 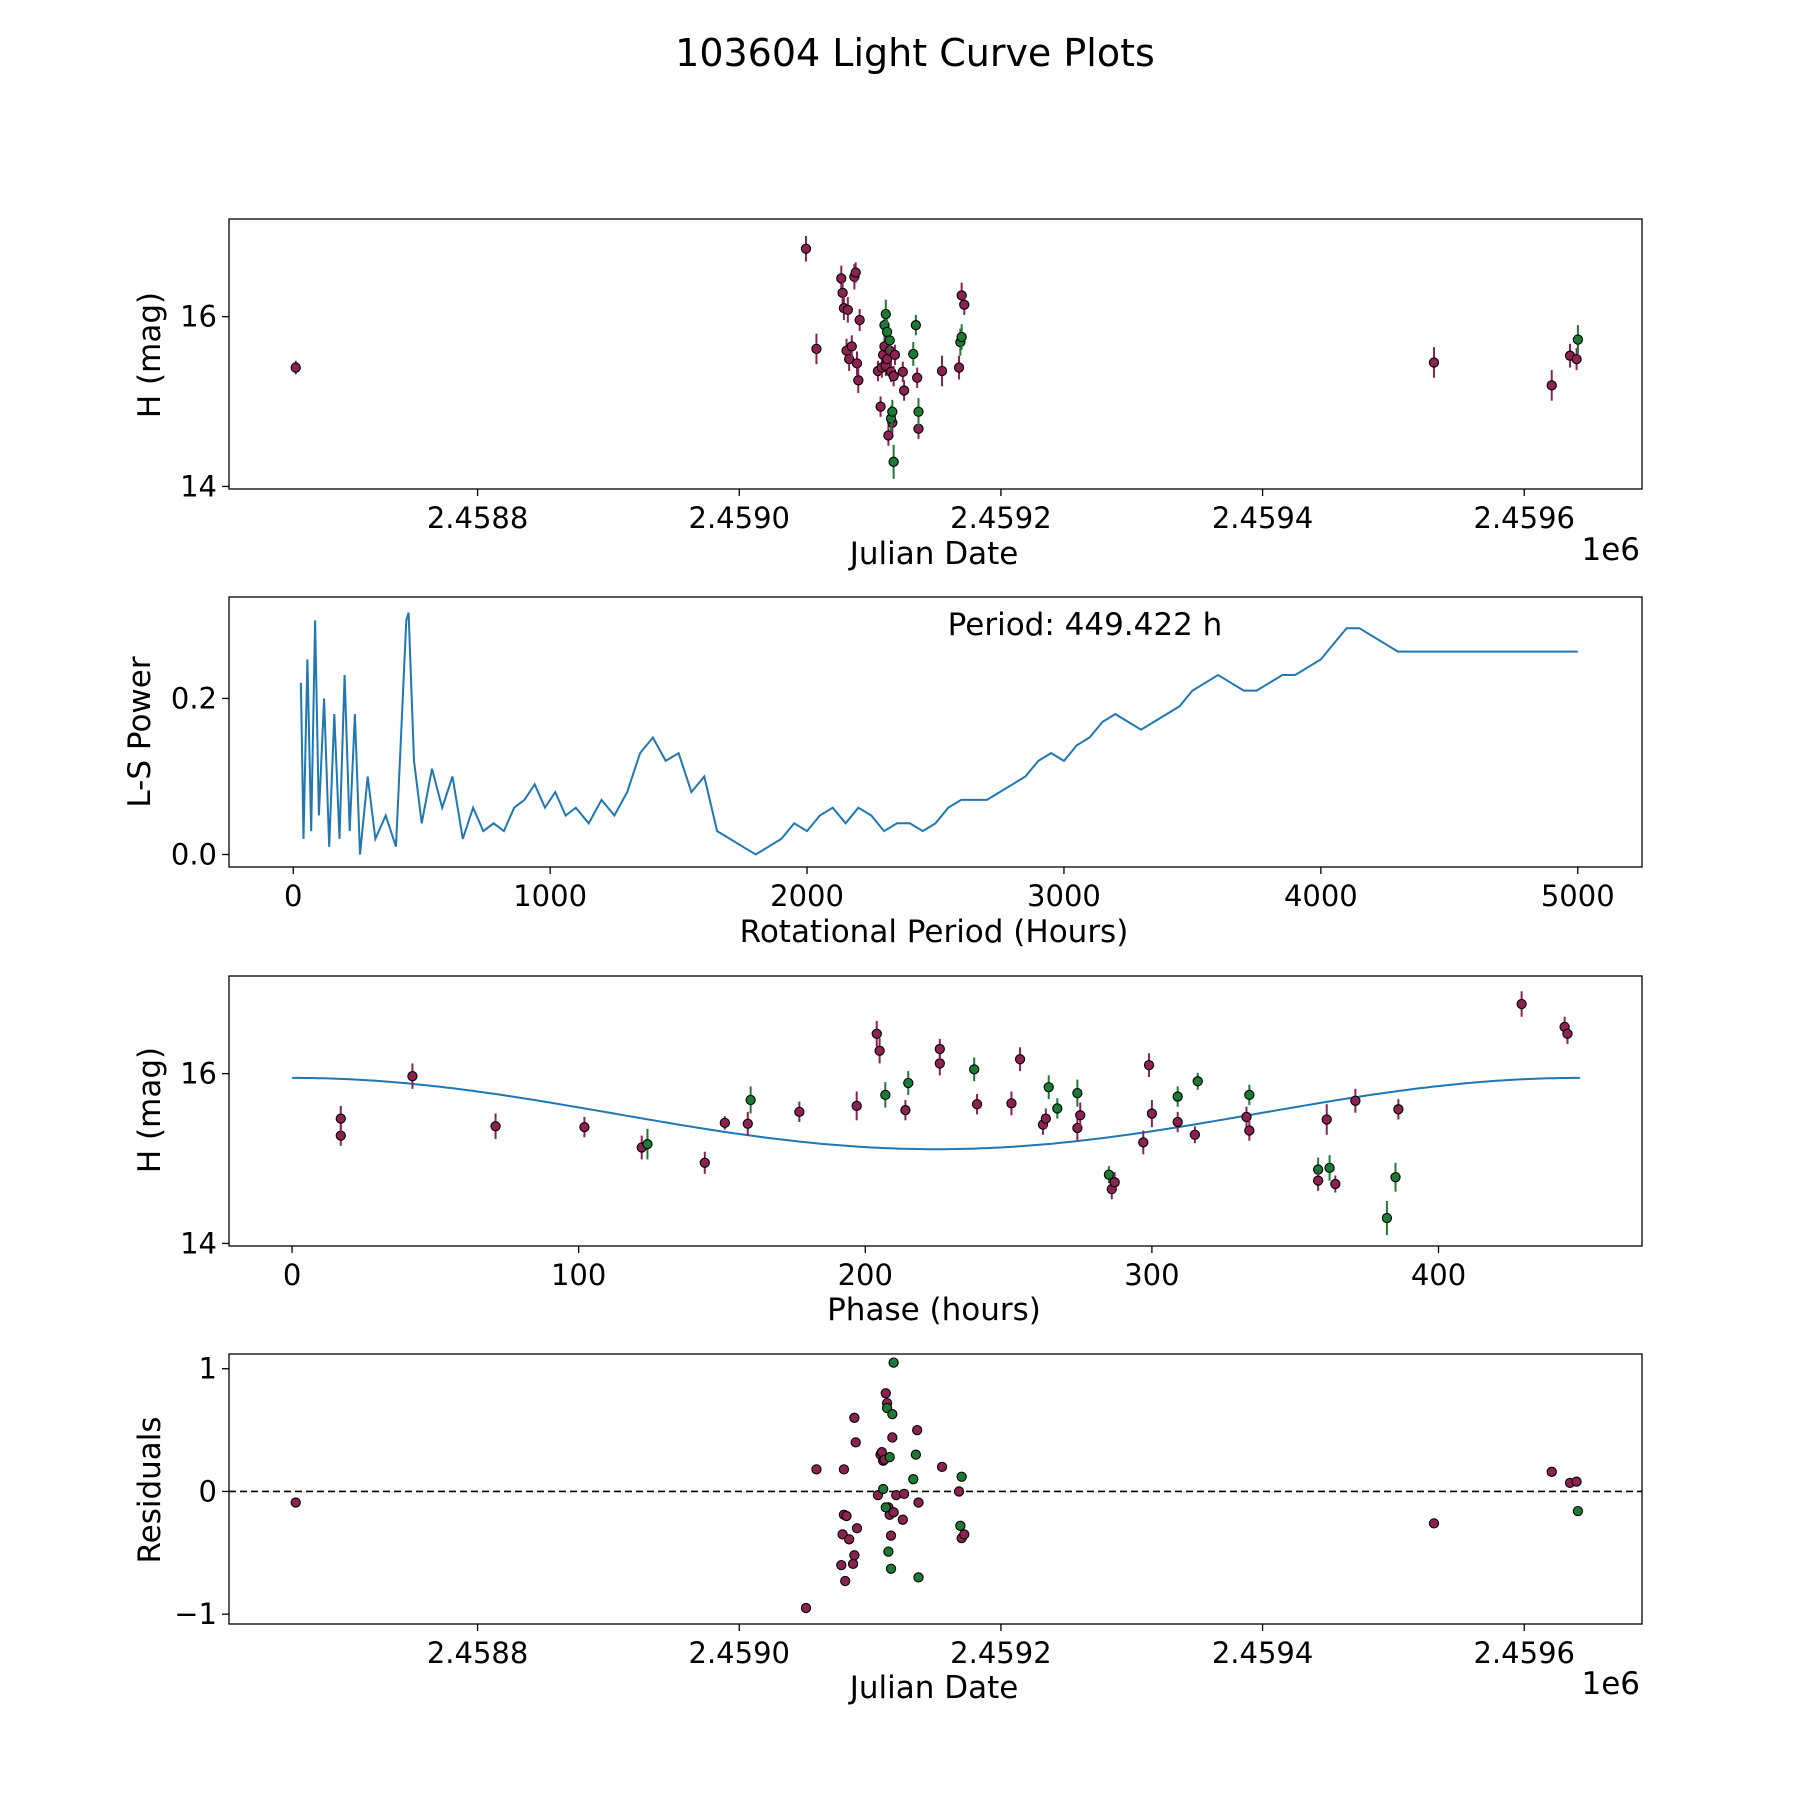 What do you see at coordinates (208, 1491) in the screenshot?
I see `residuals-ytick-label: 0` at bounding box center [208, 1491].